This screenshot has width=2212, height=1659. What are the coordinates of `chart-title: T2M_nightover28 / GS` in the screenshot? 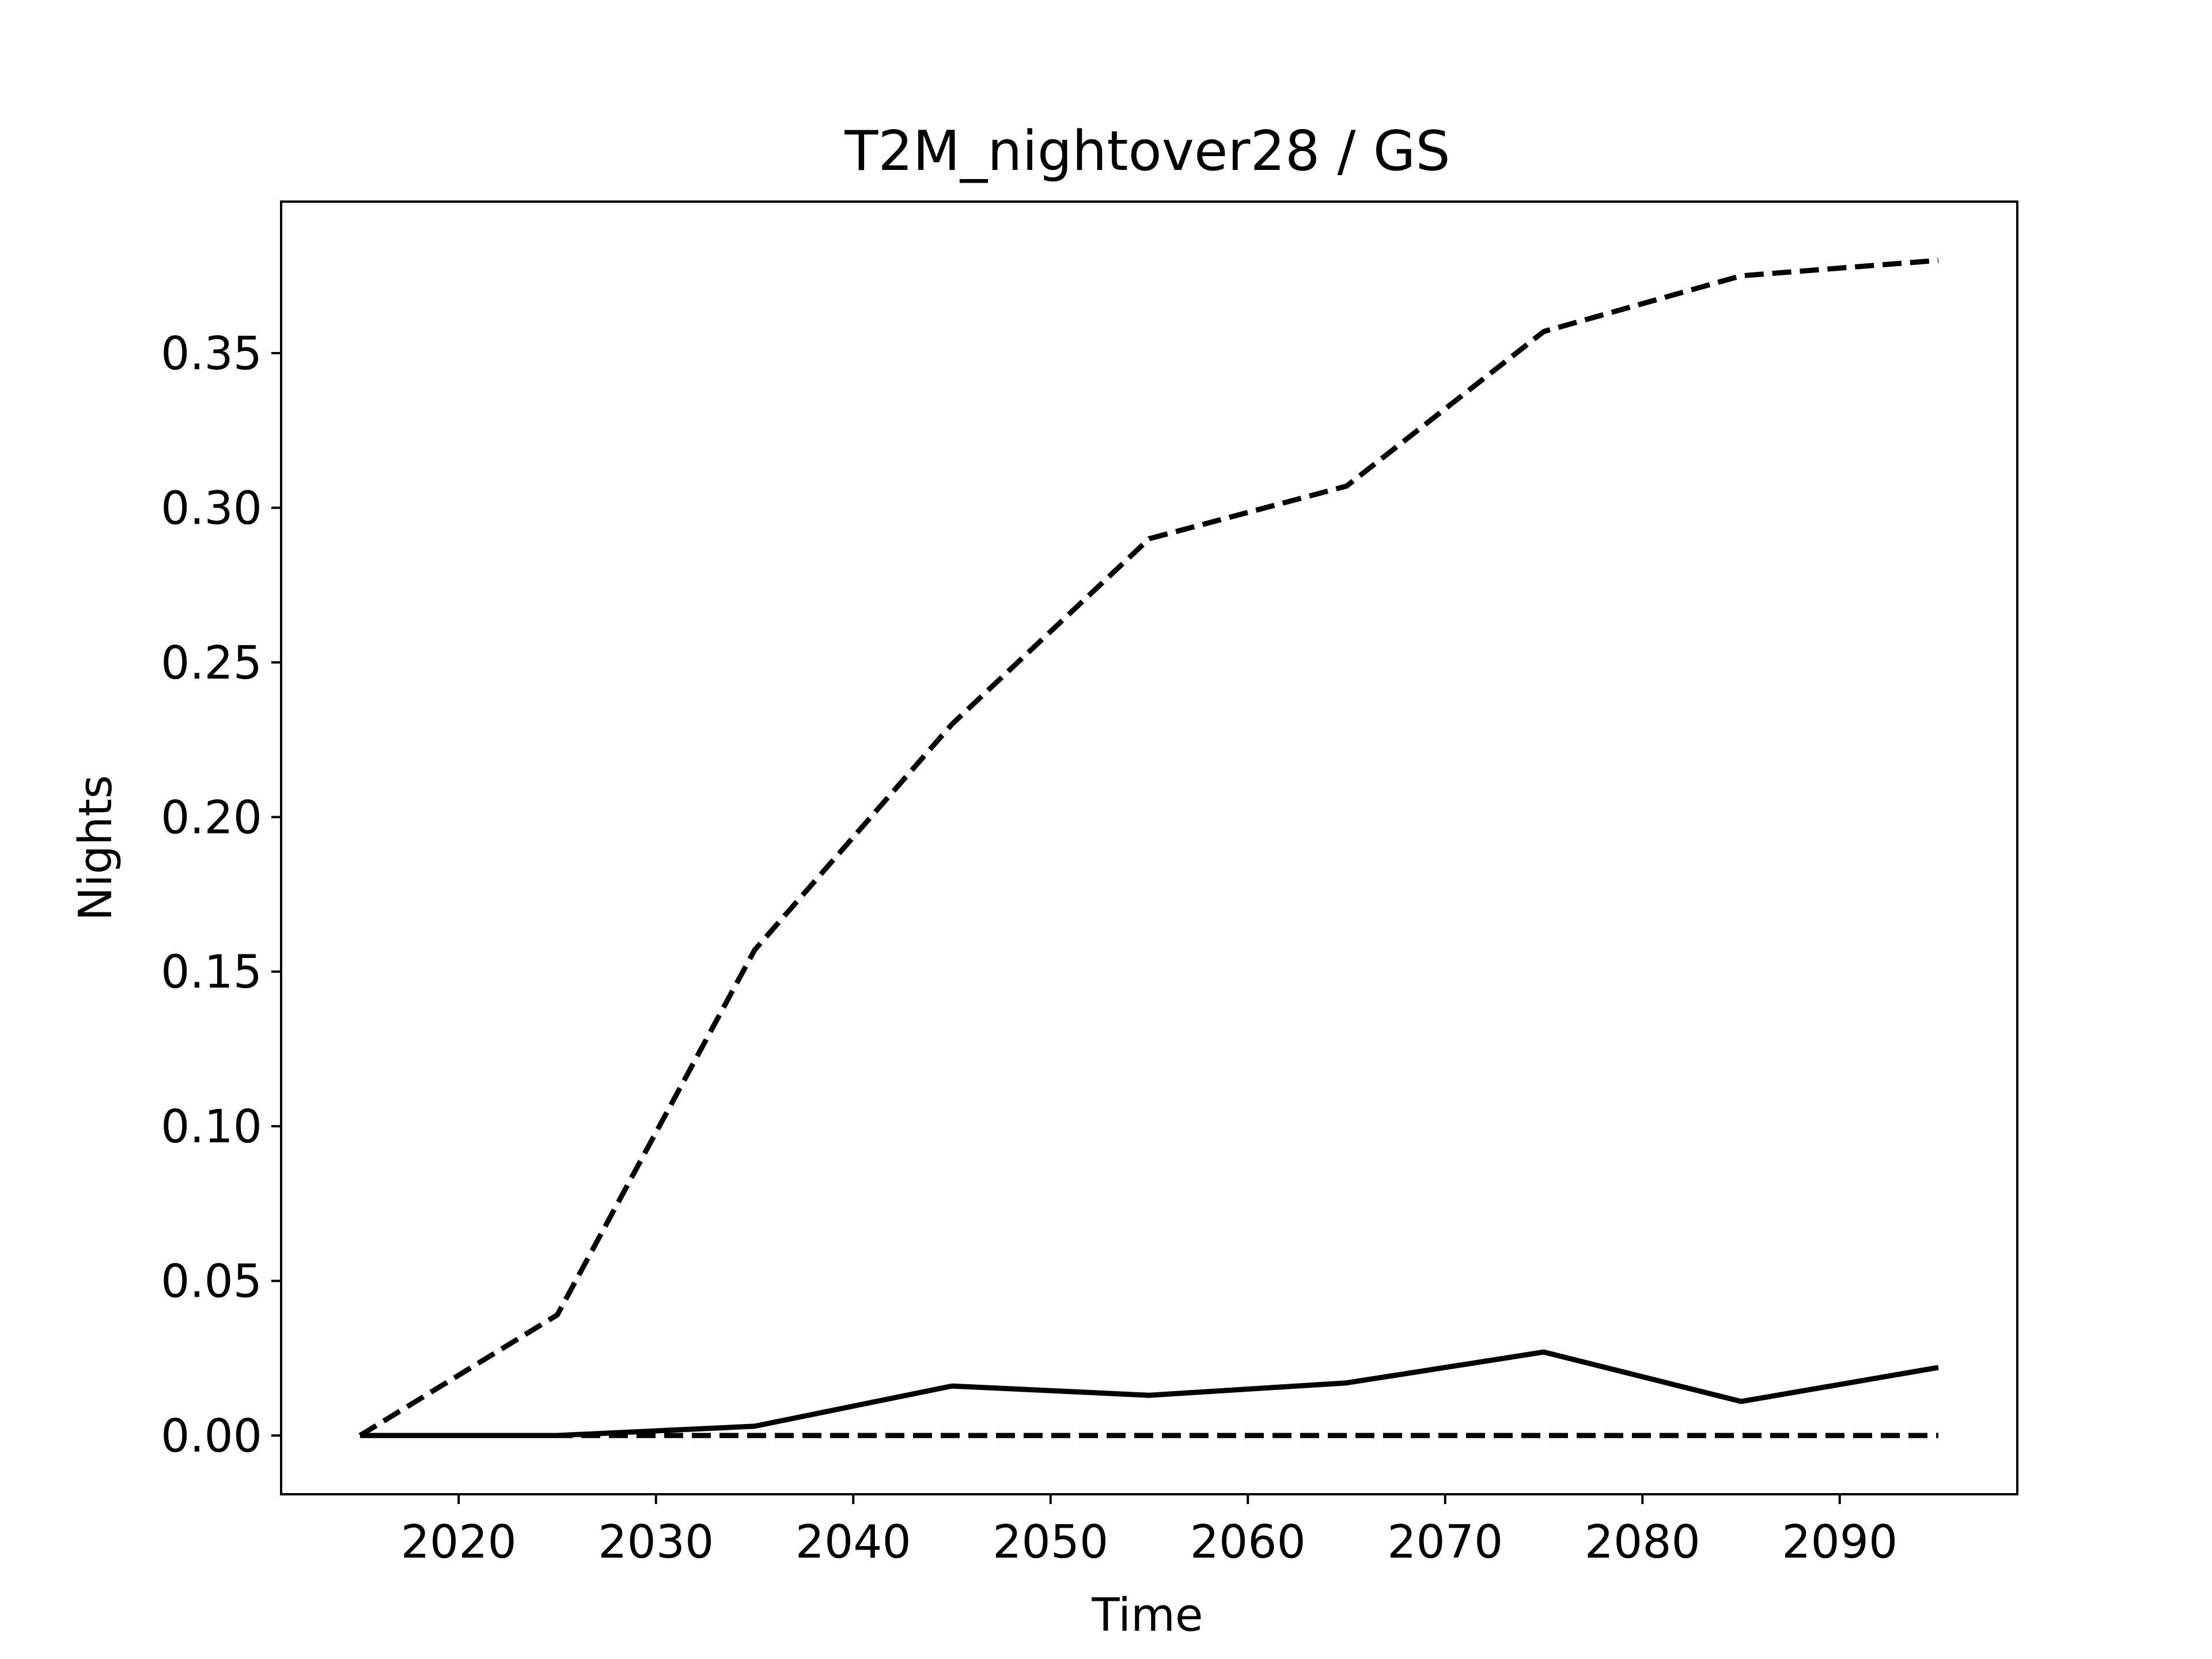 It's located at (1147, 151).